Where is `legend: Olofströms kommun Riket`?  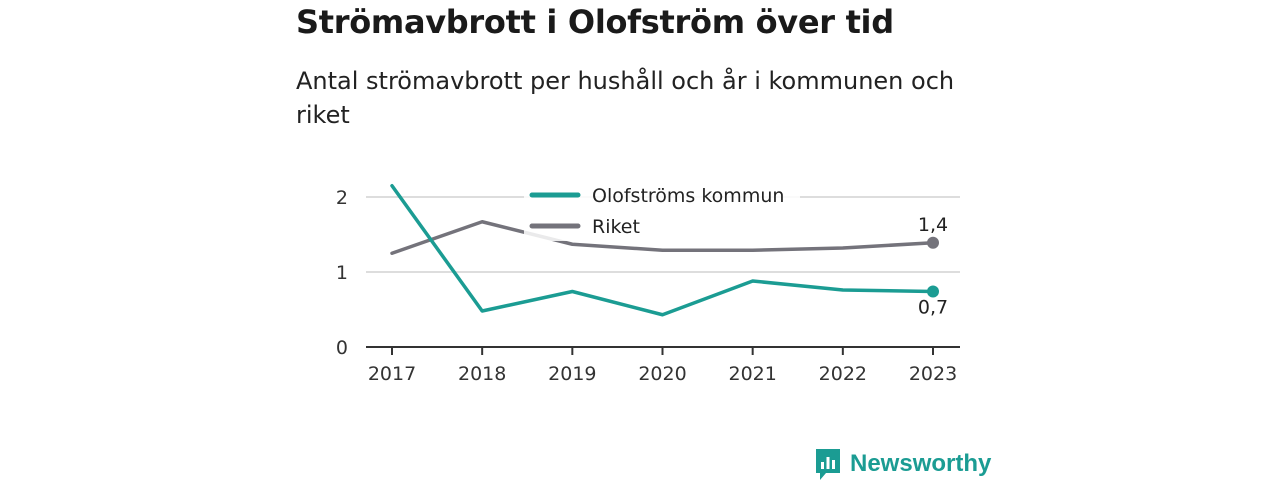 legend: Olofströms kommun Riket is located at coordinates (662, 209).